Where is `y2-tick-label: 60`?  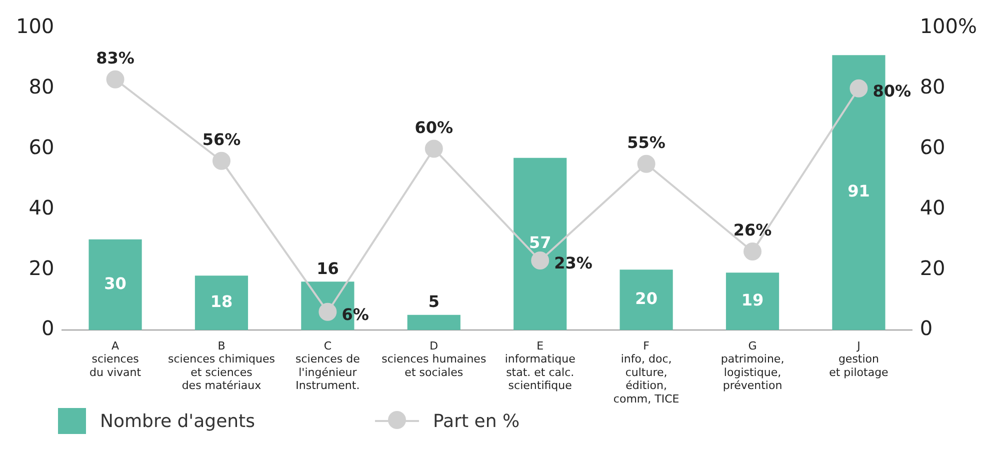 y2-tick-label: 60 is located at coordinates (933, 147).